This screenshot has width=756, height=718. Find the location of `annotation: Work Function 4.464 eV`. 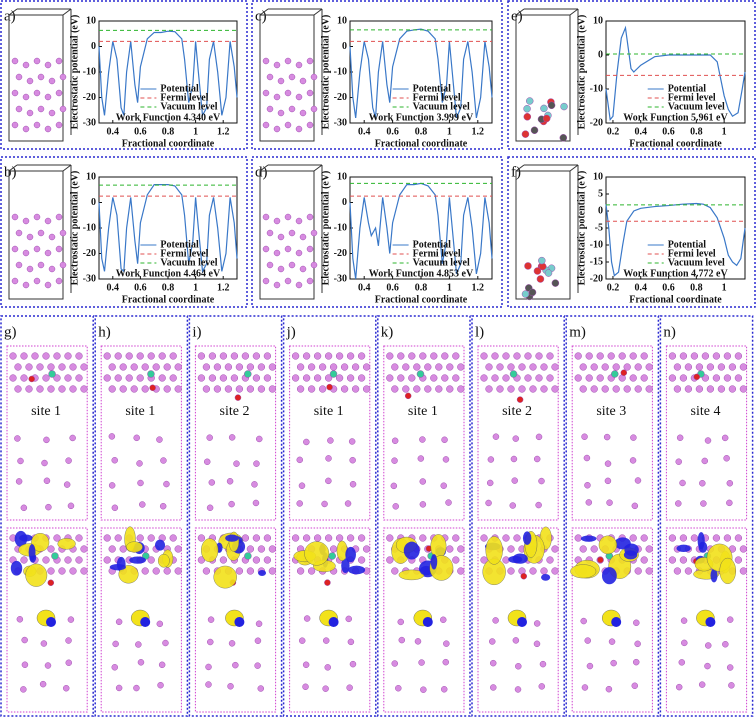

annotation: Work Function 4.464 eV is located at coordinates (168, 273).